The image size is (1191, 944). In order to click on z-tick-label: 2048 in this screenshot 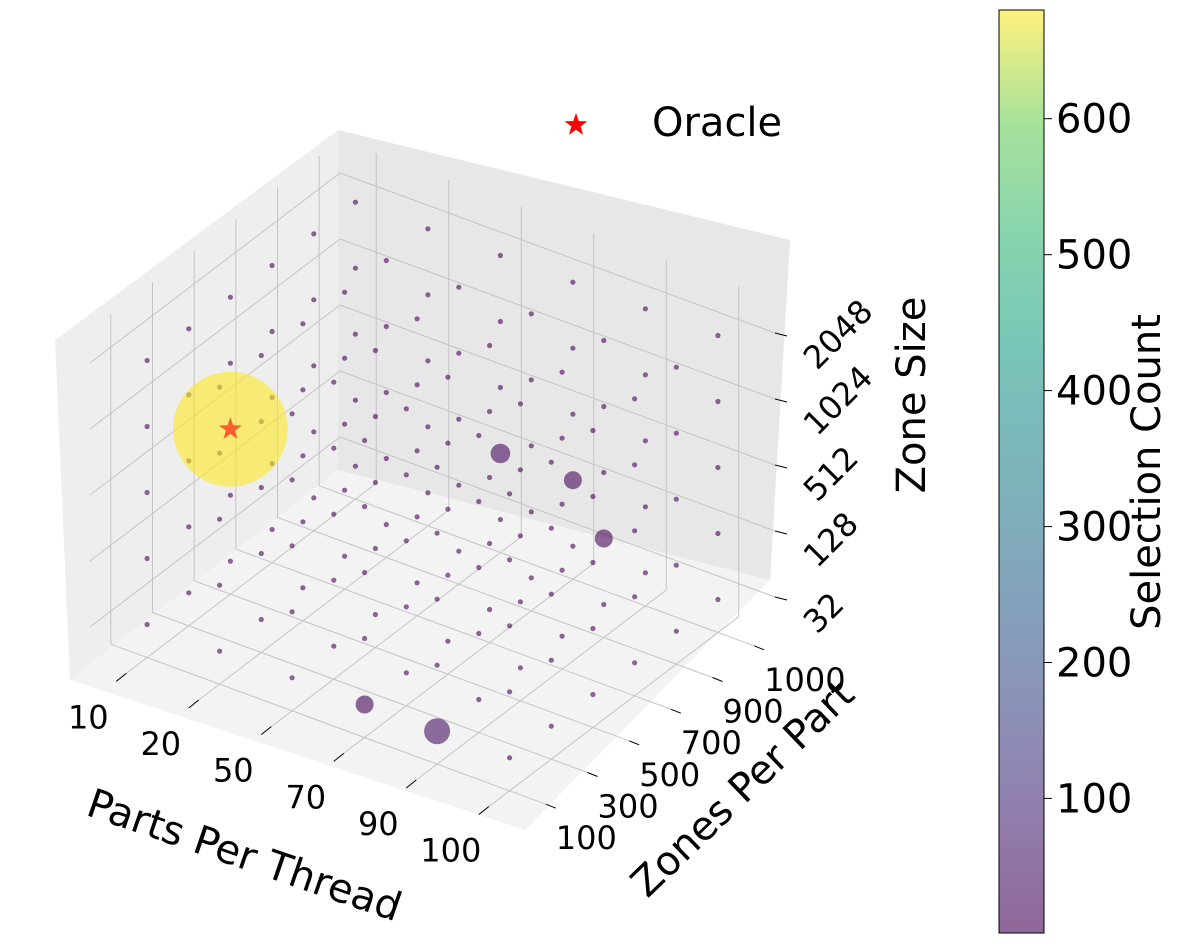, I will do `click(838, 334)`.